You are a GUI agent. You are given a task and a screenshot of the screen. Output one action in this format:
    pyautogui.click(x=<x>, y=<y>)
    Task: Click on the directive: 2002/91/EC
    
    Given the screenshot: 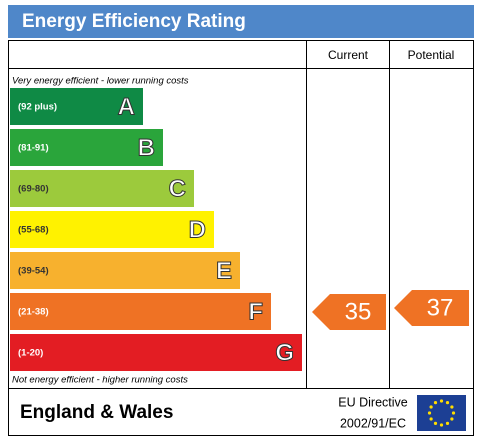 What is the action you would take?
    pyautogui.click(x=373, y=423)
    